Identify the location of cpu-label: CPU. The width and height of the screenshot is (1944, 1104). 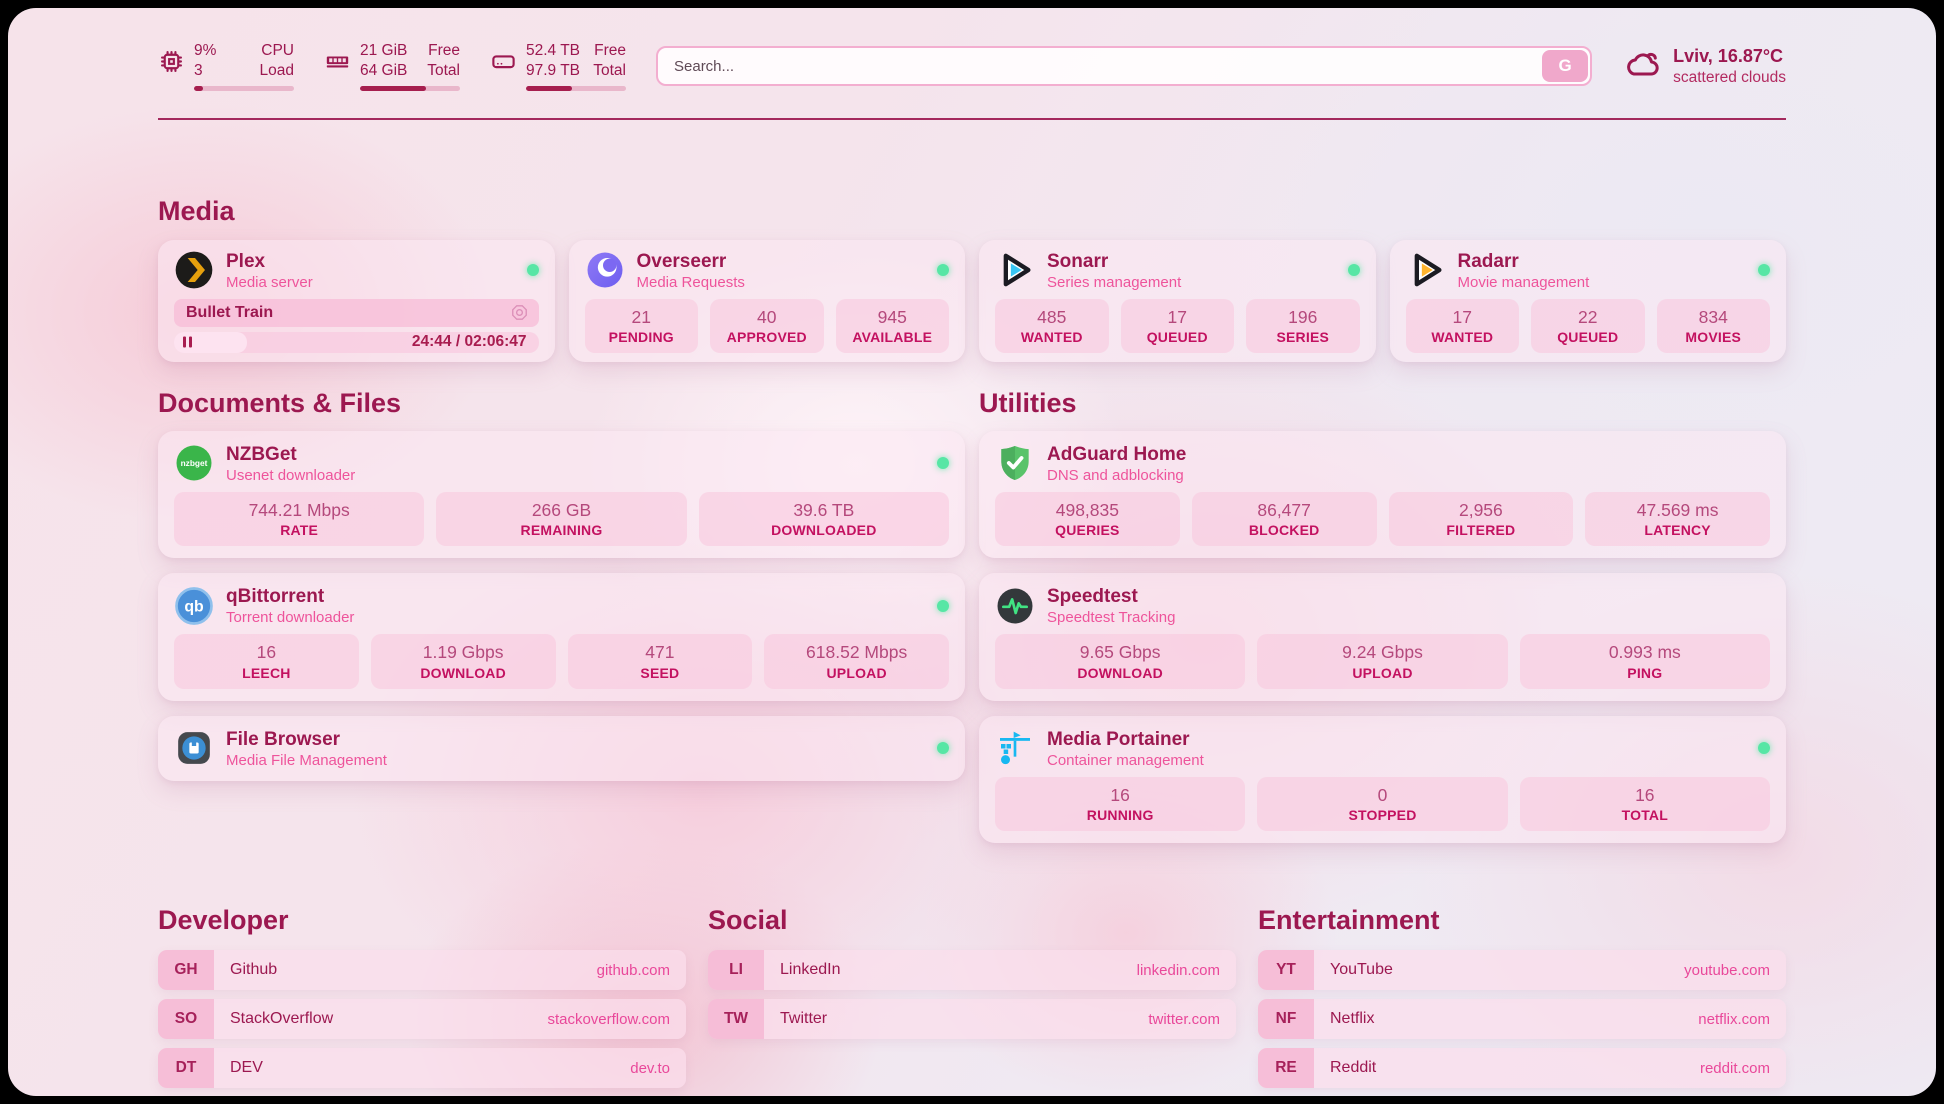
(277, 50).